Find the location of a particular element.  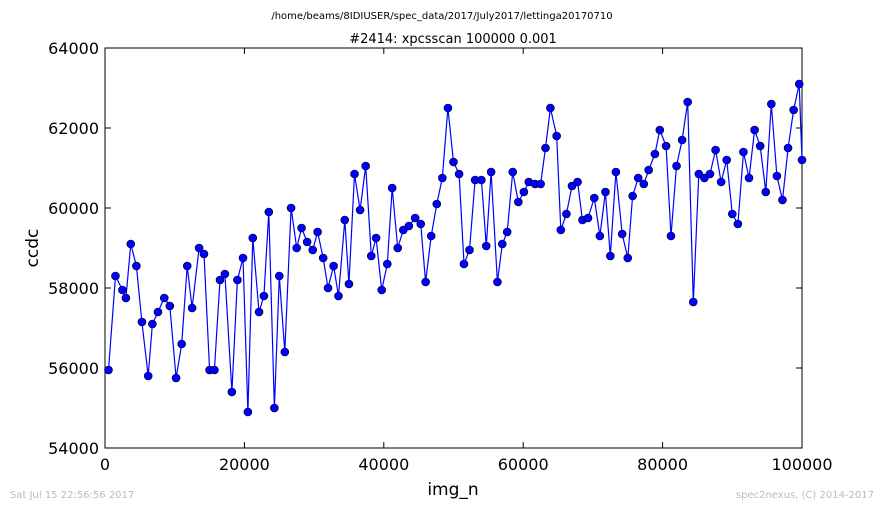

y-tick-label: 54000 is located at coordinates (73, 448).